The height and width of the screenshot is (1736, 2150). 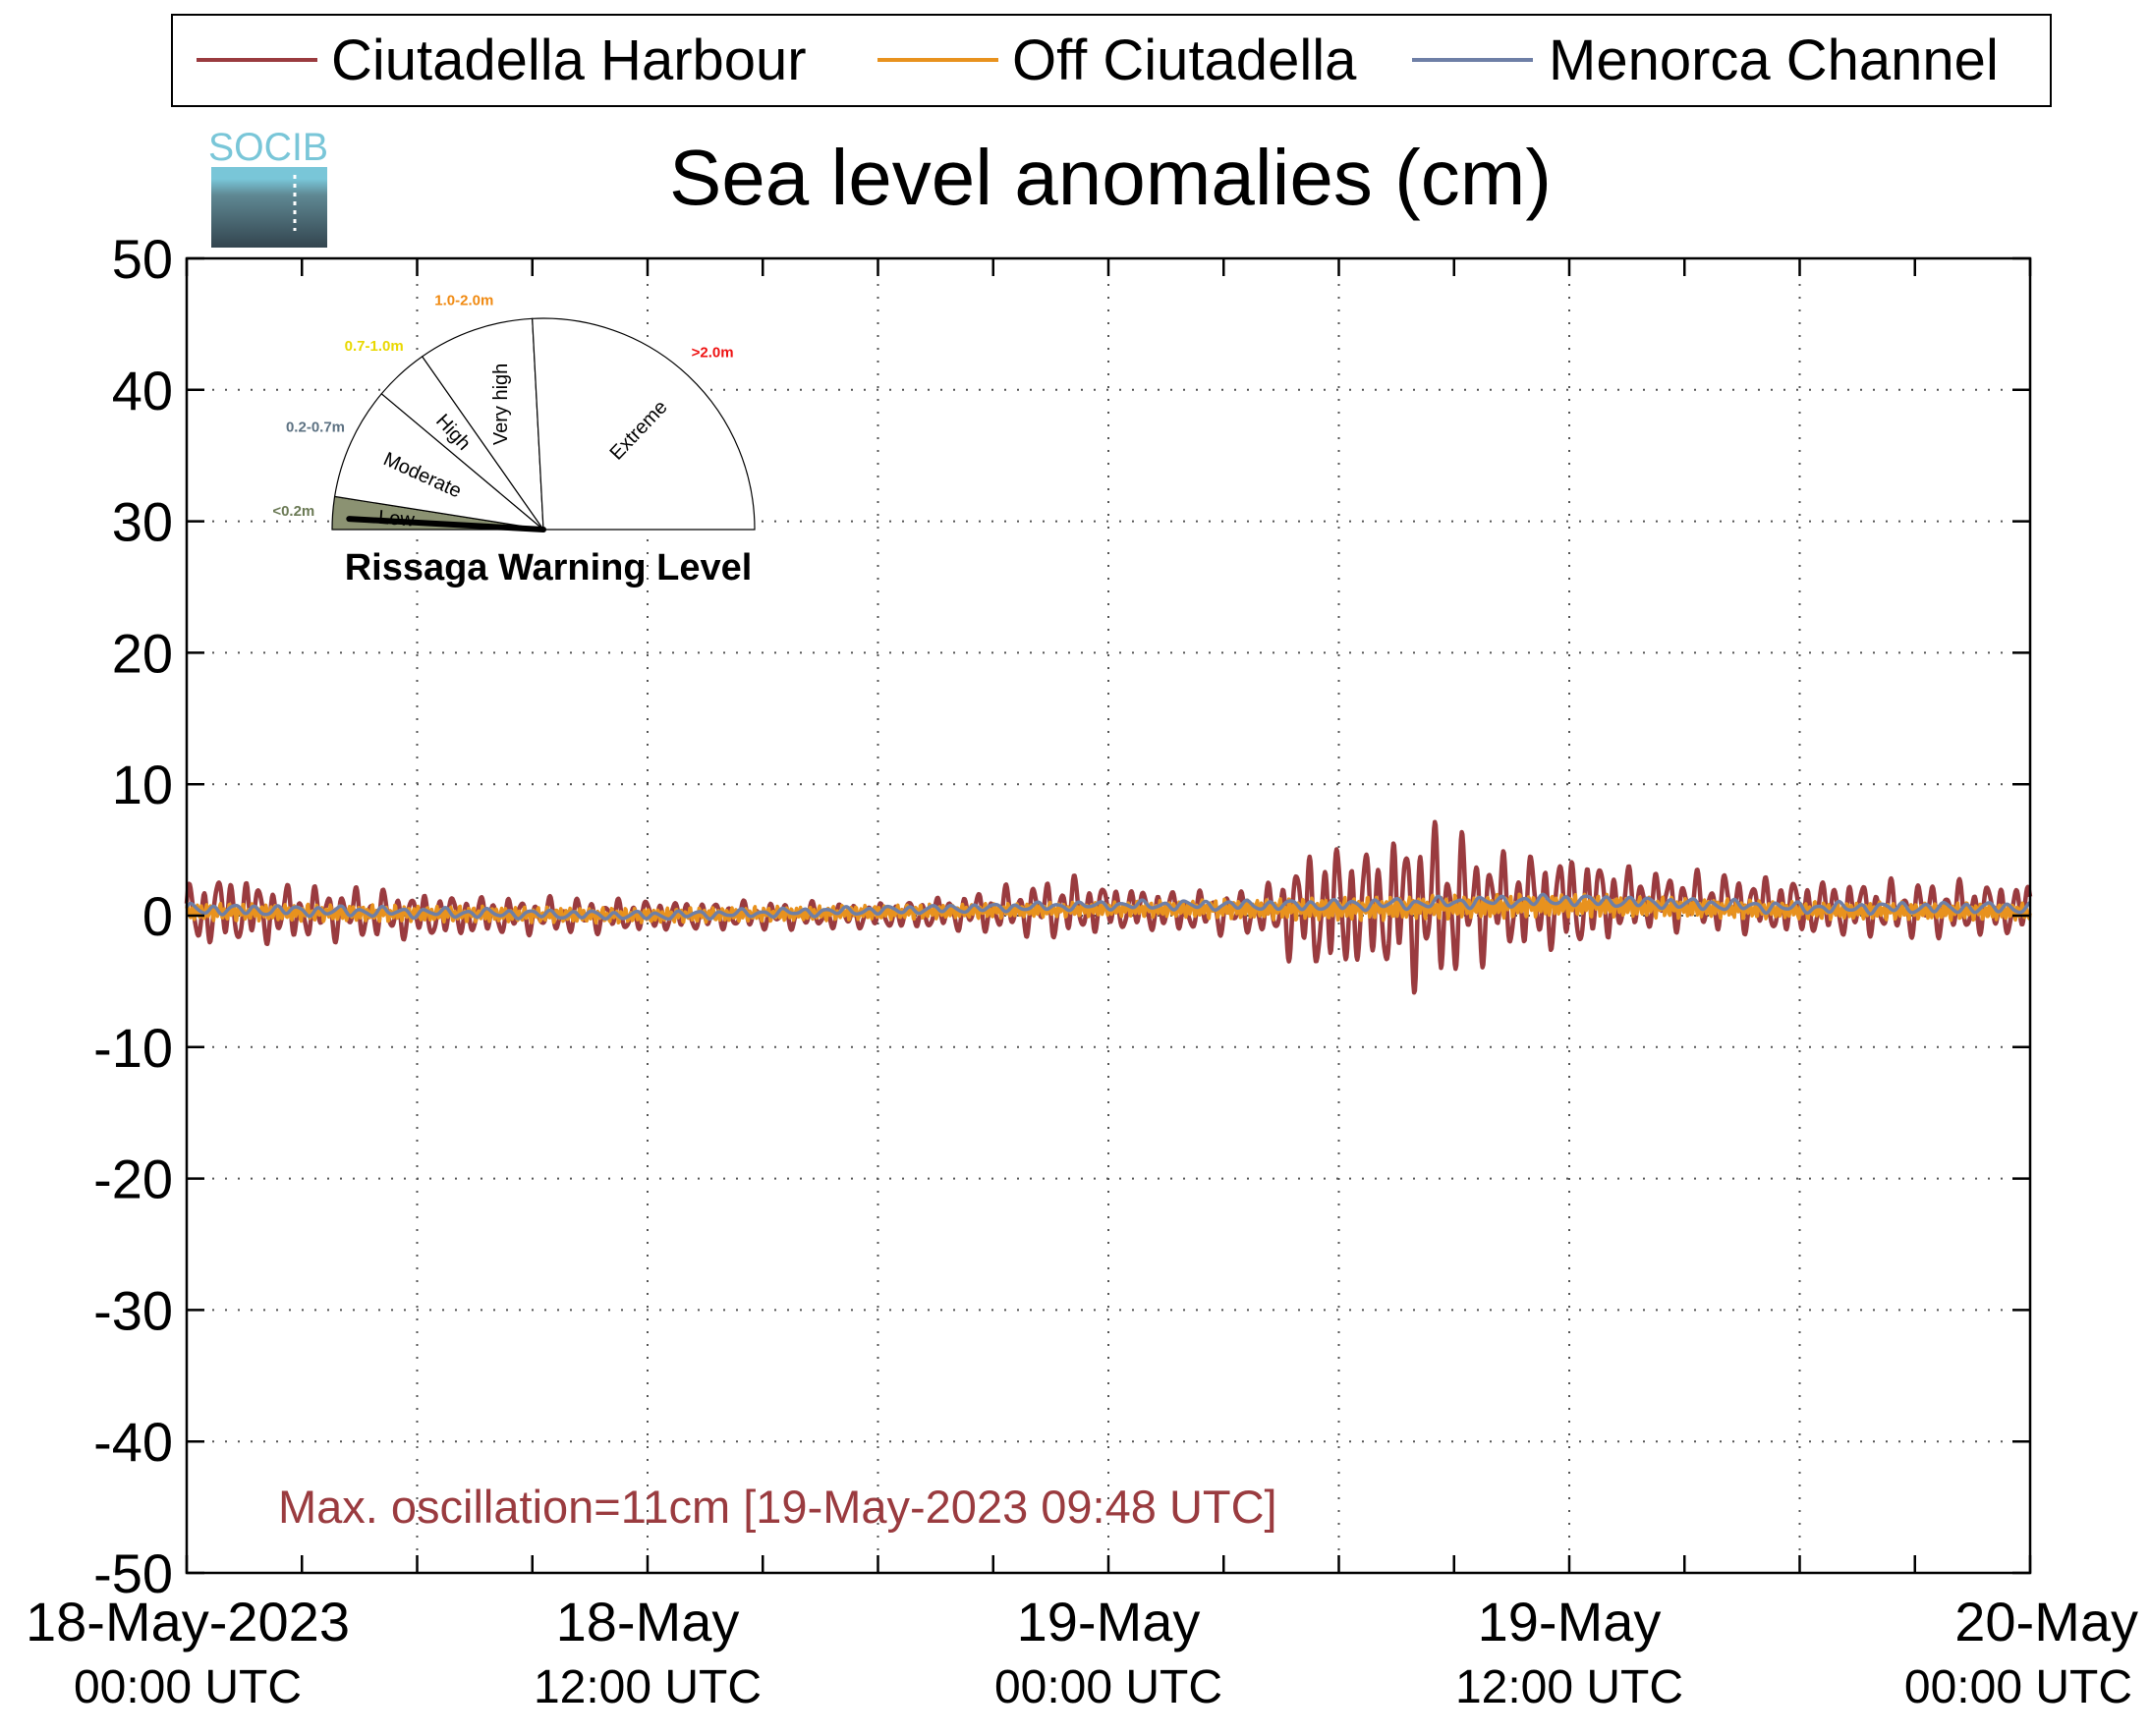 What do you see at coordinates (315, 427) in the screenshot?
I see `gauge-range-label: 0.2-0.7m` at bounding box center [315, 427].